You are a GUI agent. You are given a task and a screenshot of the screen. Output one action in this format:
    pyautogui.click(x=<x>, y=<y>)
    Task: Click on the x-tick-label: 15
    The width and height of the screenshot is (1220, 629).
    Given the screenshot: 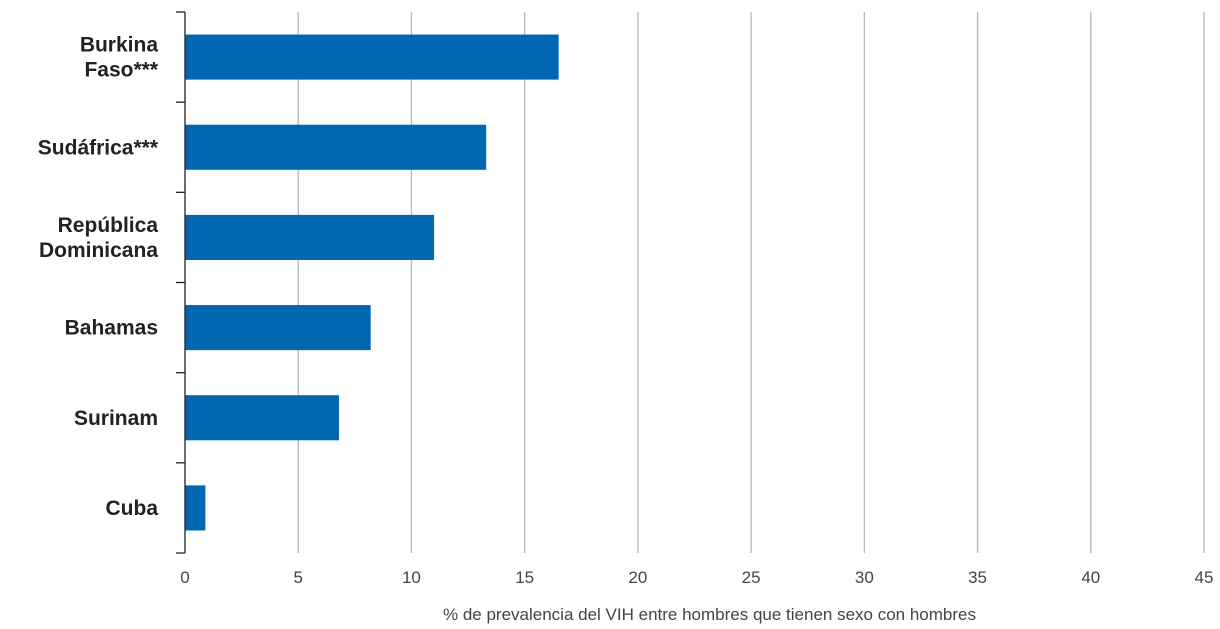 What is the action you would take?
    pyautogui.click(x=524, y=577)
    